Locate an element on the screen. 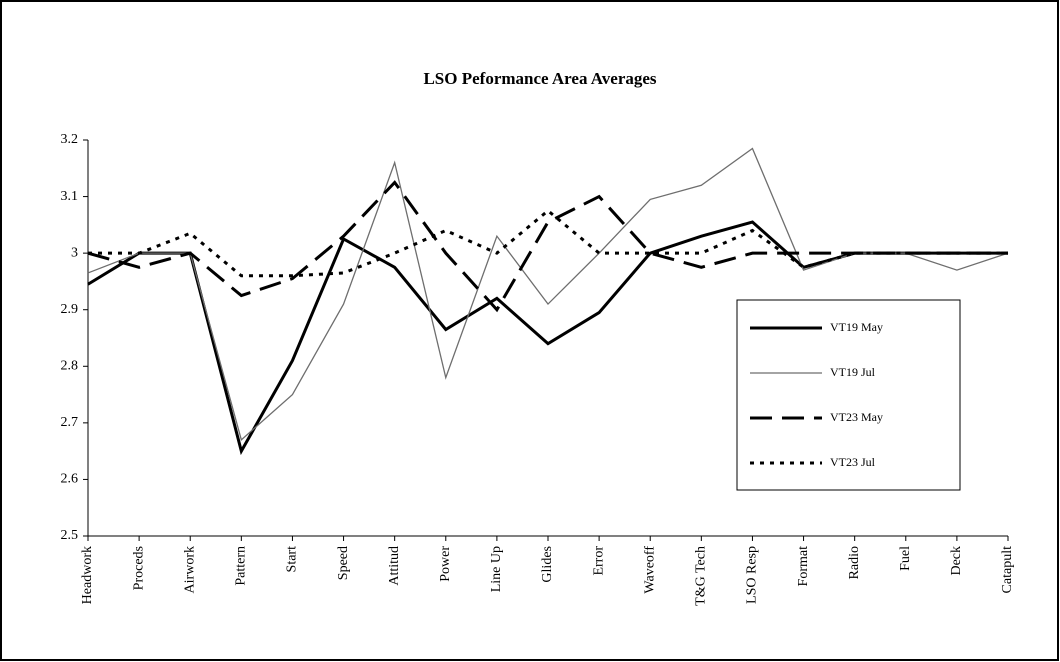 Image resolution: width=1060 pixels, height=662 pixels. x-tick-label: Pattern is located at coordinates (241, 566).